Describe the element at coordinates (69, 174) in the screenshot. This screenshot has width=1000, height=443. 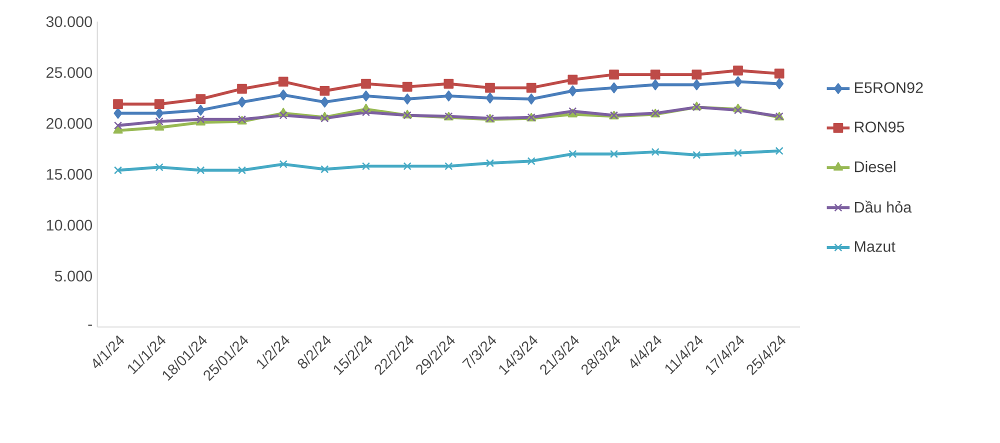
I see `y-tick-label: 15.000` at that location.